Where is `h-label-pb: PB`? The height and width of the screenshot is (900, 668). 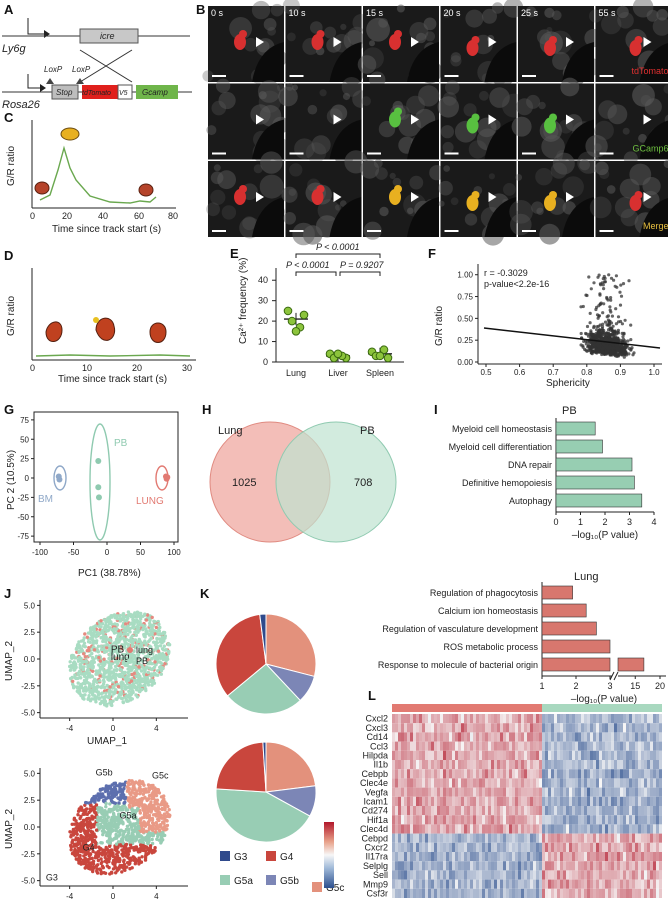
h-label-pb: PB is located at coordinates (367, 431).